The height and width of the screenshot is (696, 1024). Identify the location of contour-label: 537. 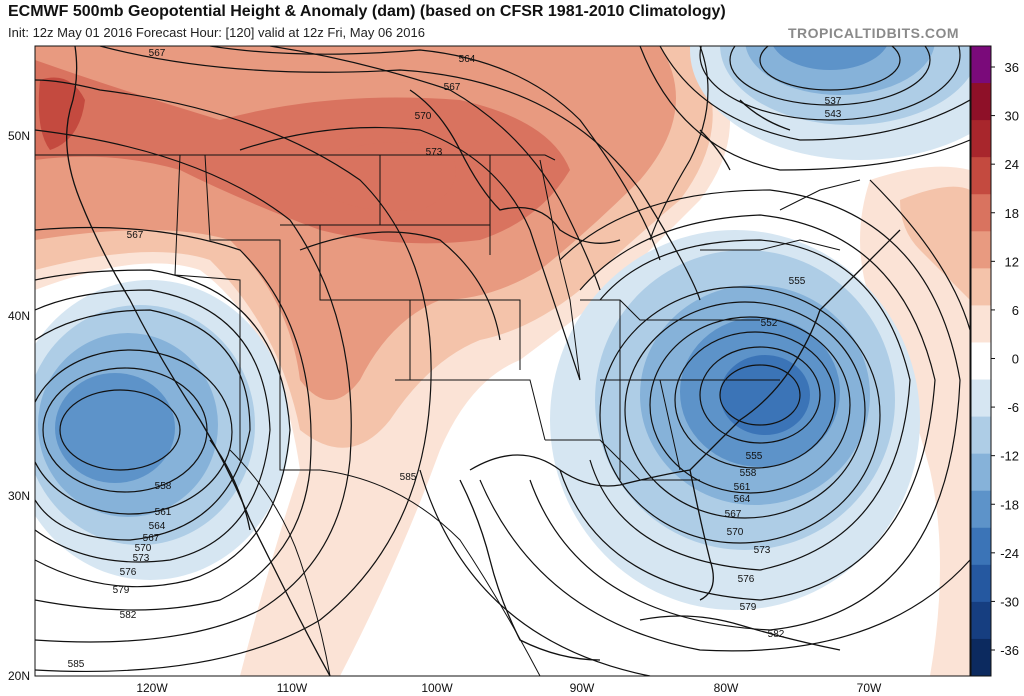
(833, 101).